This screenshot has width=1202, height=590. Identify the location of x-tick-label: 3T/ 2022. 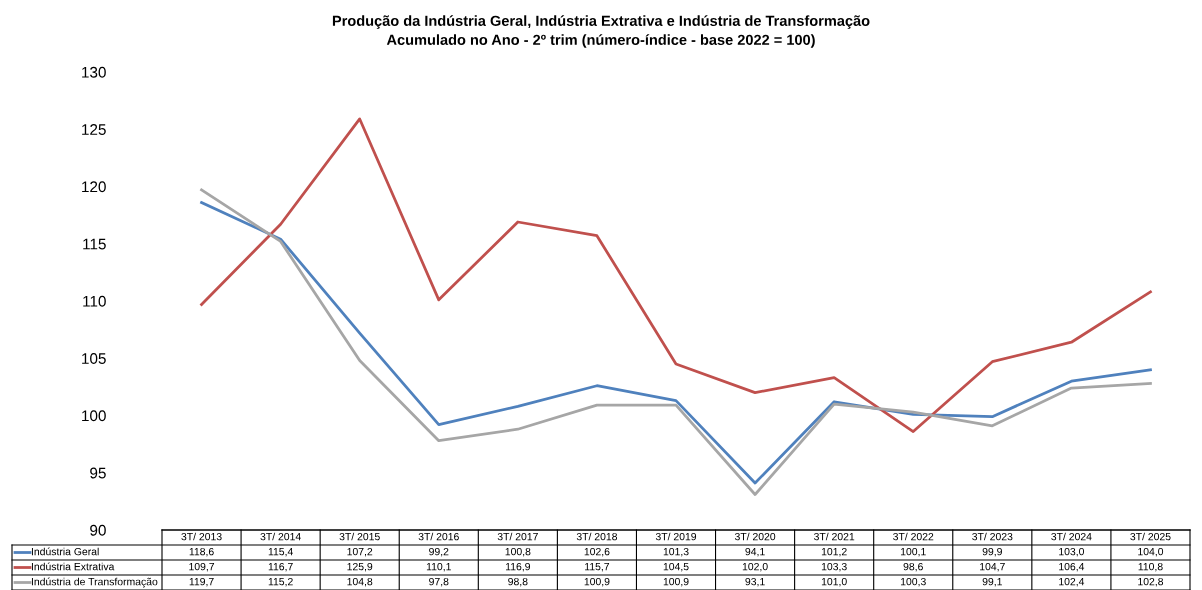
(913, 536).